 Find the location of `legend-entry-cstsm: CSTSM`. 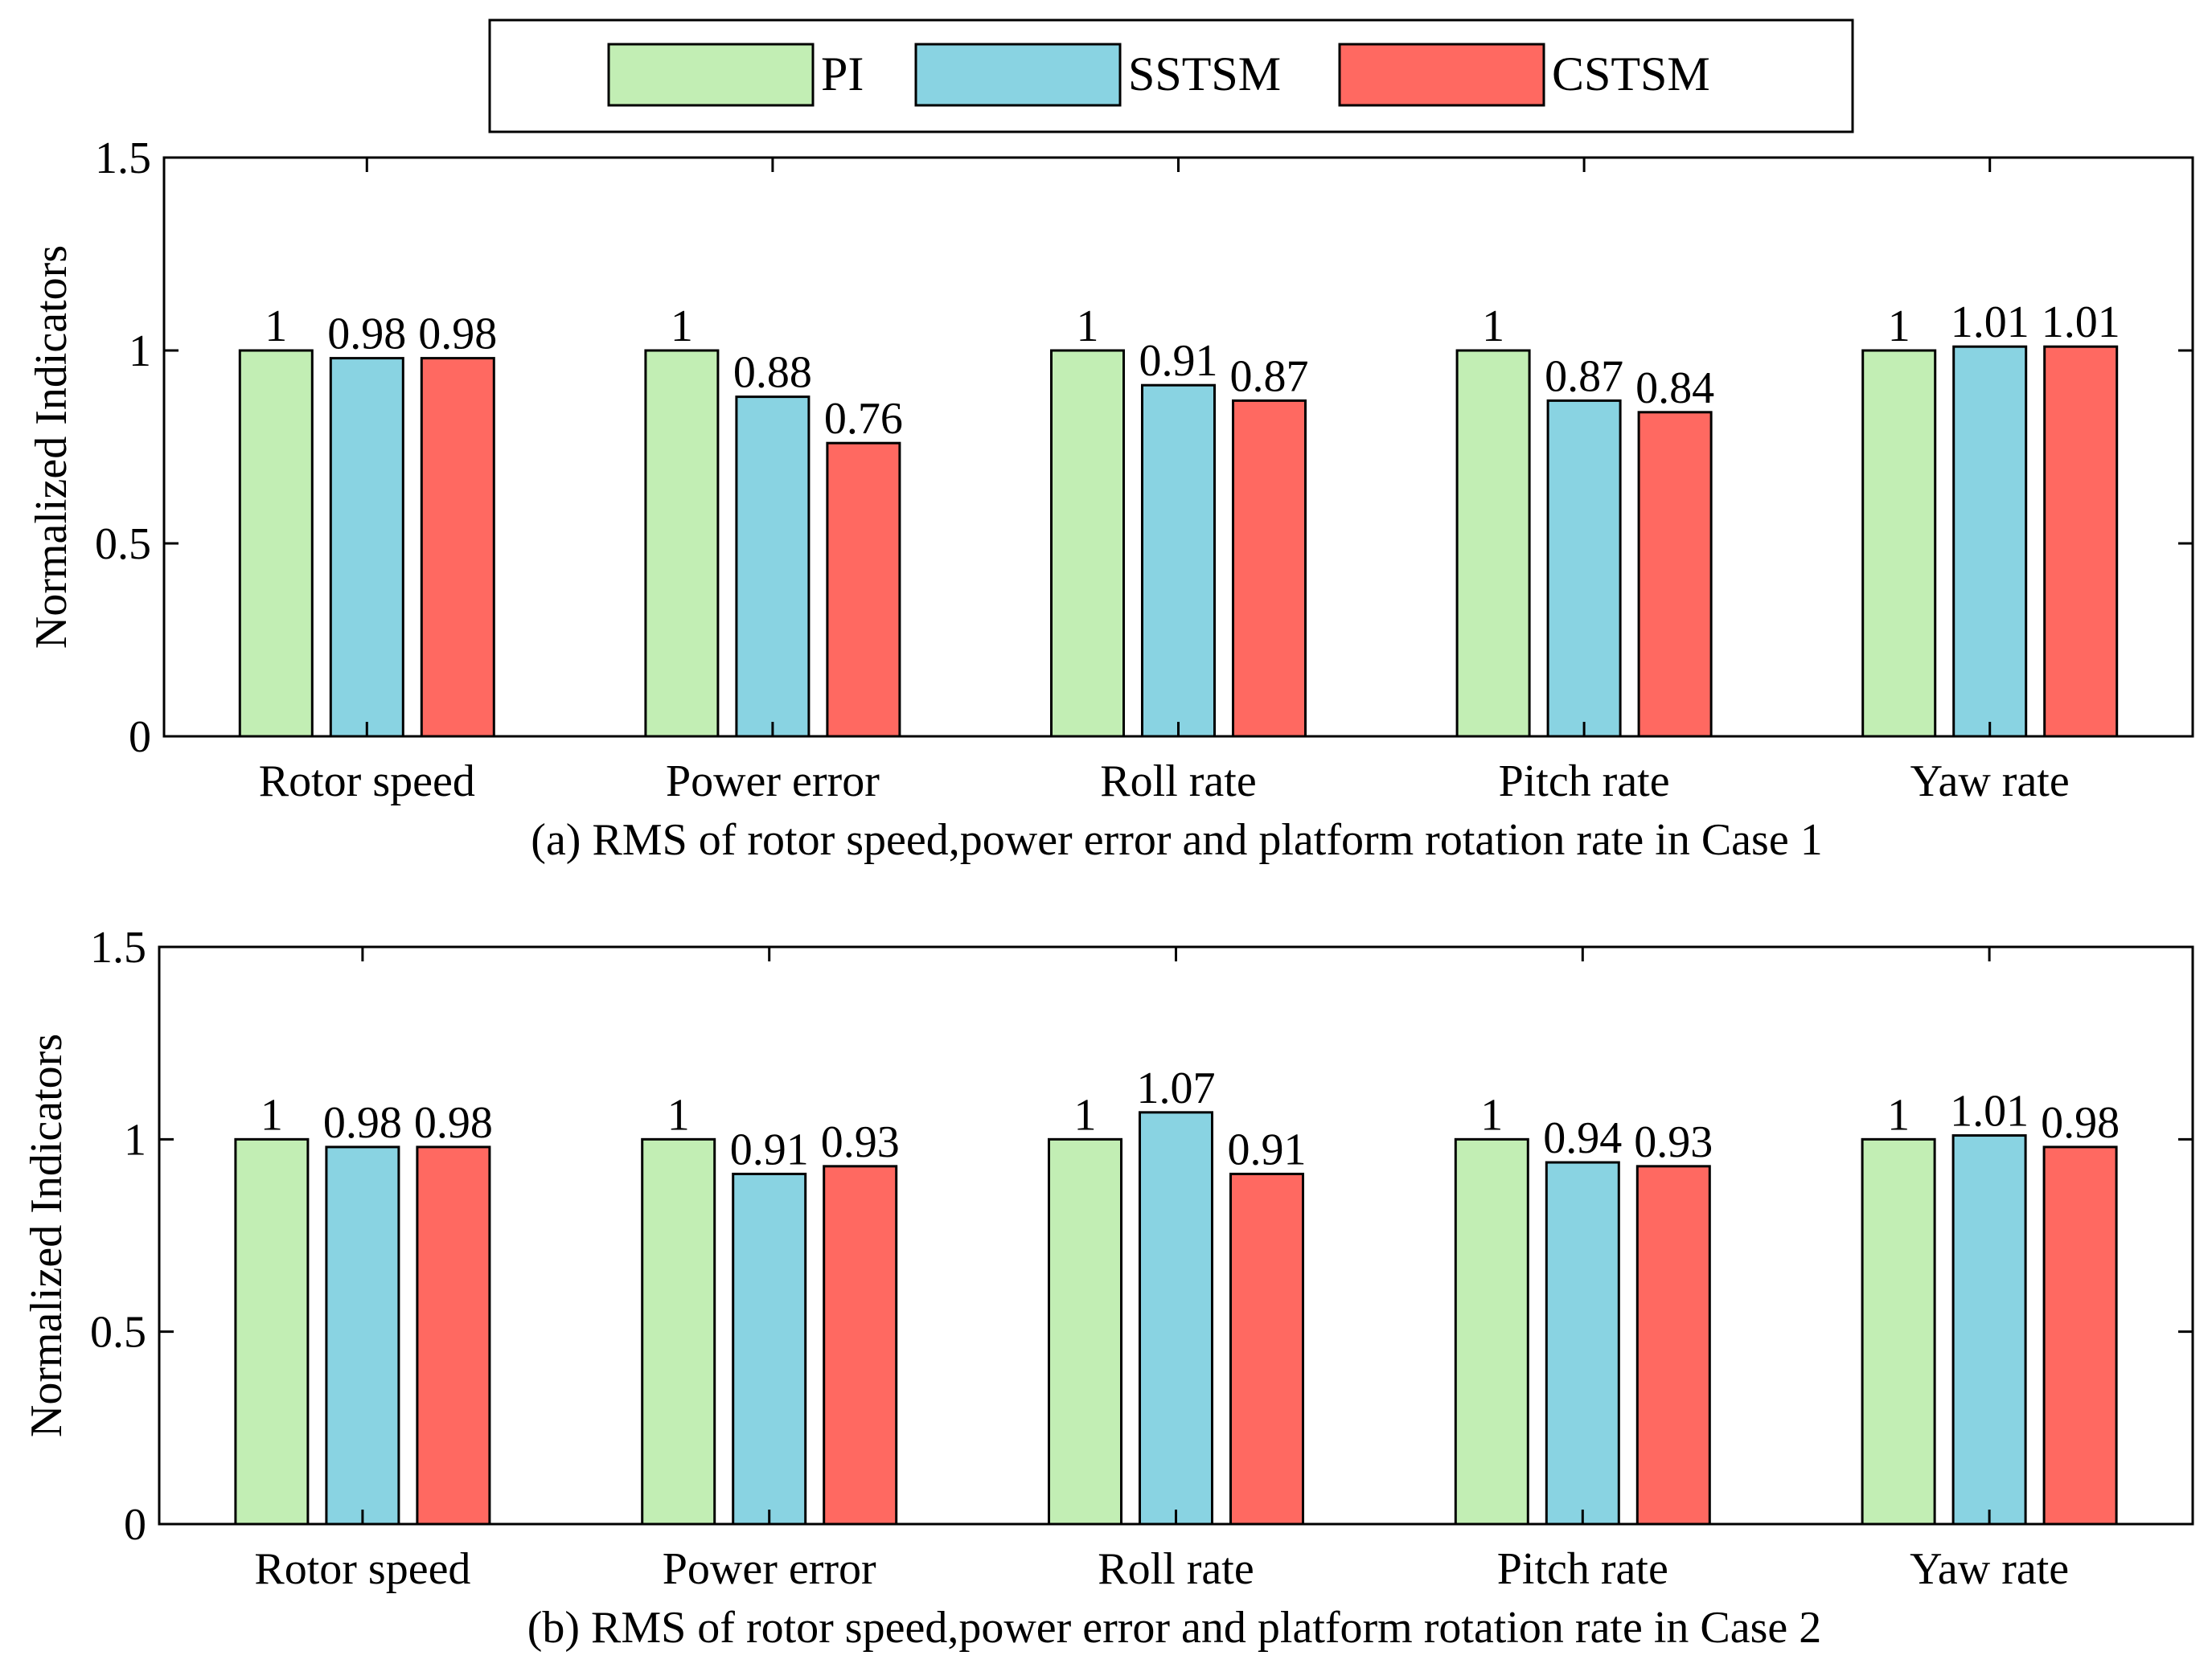

legend-entry-cstsm: CSTSM is located at coordinates (1524, 75).